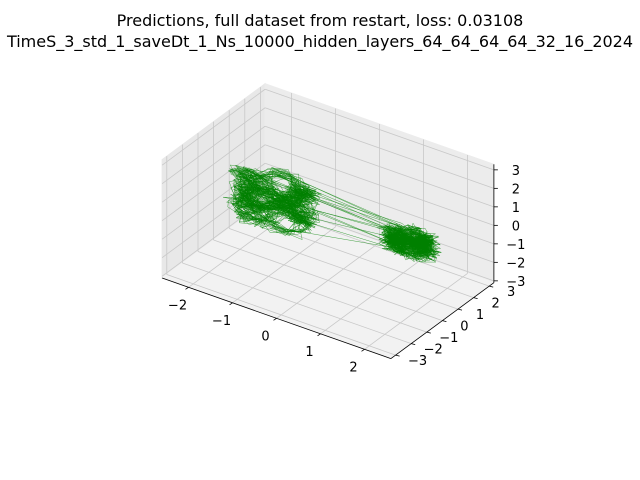 This screenshot has height=480, width=640. I want to click on trajectory-series, so click(332, 213).